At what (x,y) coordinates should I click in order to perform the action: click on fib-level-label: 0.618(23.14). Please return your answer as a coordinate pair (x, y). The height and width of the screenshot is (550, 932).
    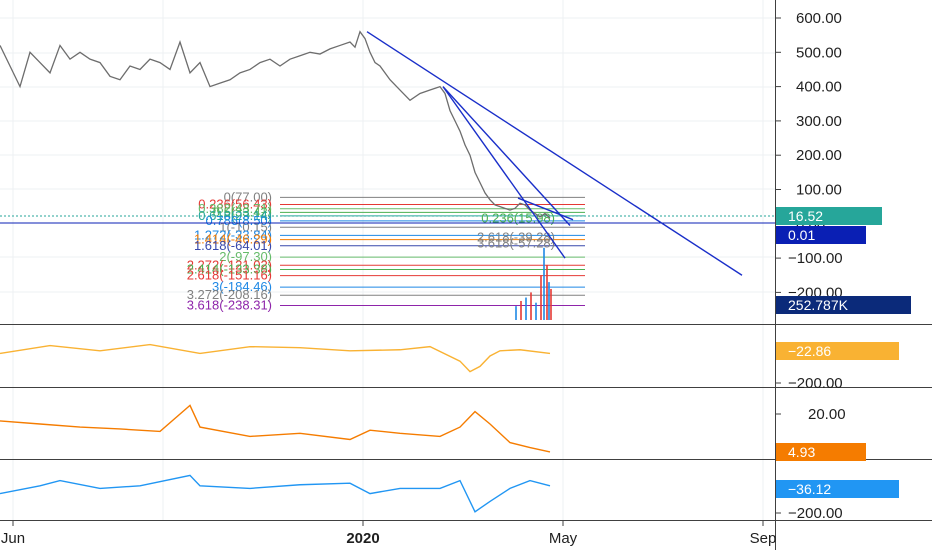
    Looking at the image, I should click on (235, 215).